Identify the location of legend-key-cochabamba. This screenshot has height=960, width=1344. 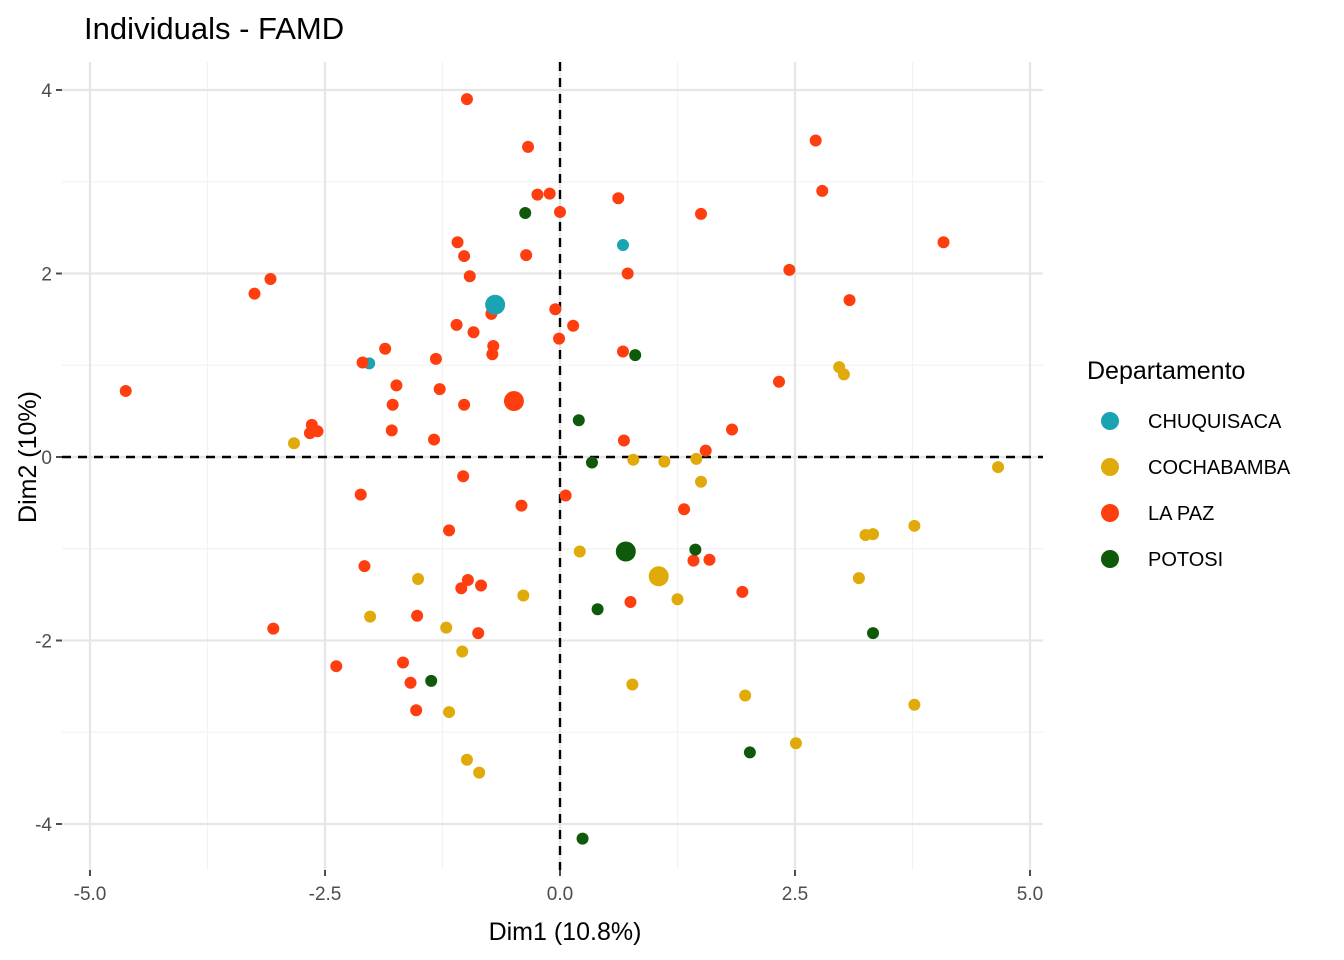
(1110, 467).